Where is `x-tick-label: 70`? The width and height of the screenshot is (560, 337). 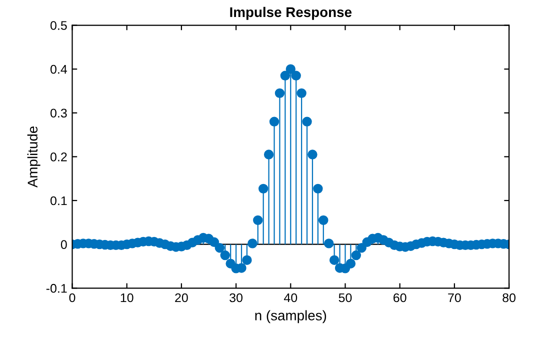 x-tick-label: 70 is located at coordinates (454, 297).